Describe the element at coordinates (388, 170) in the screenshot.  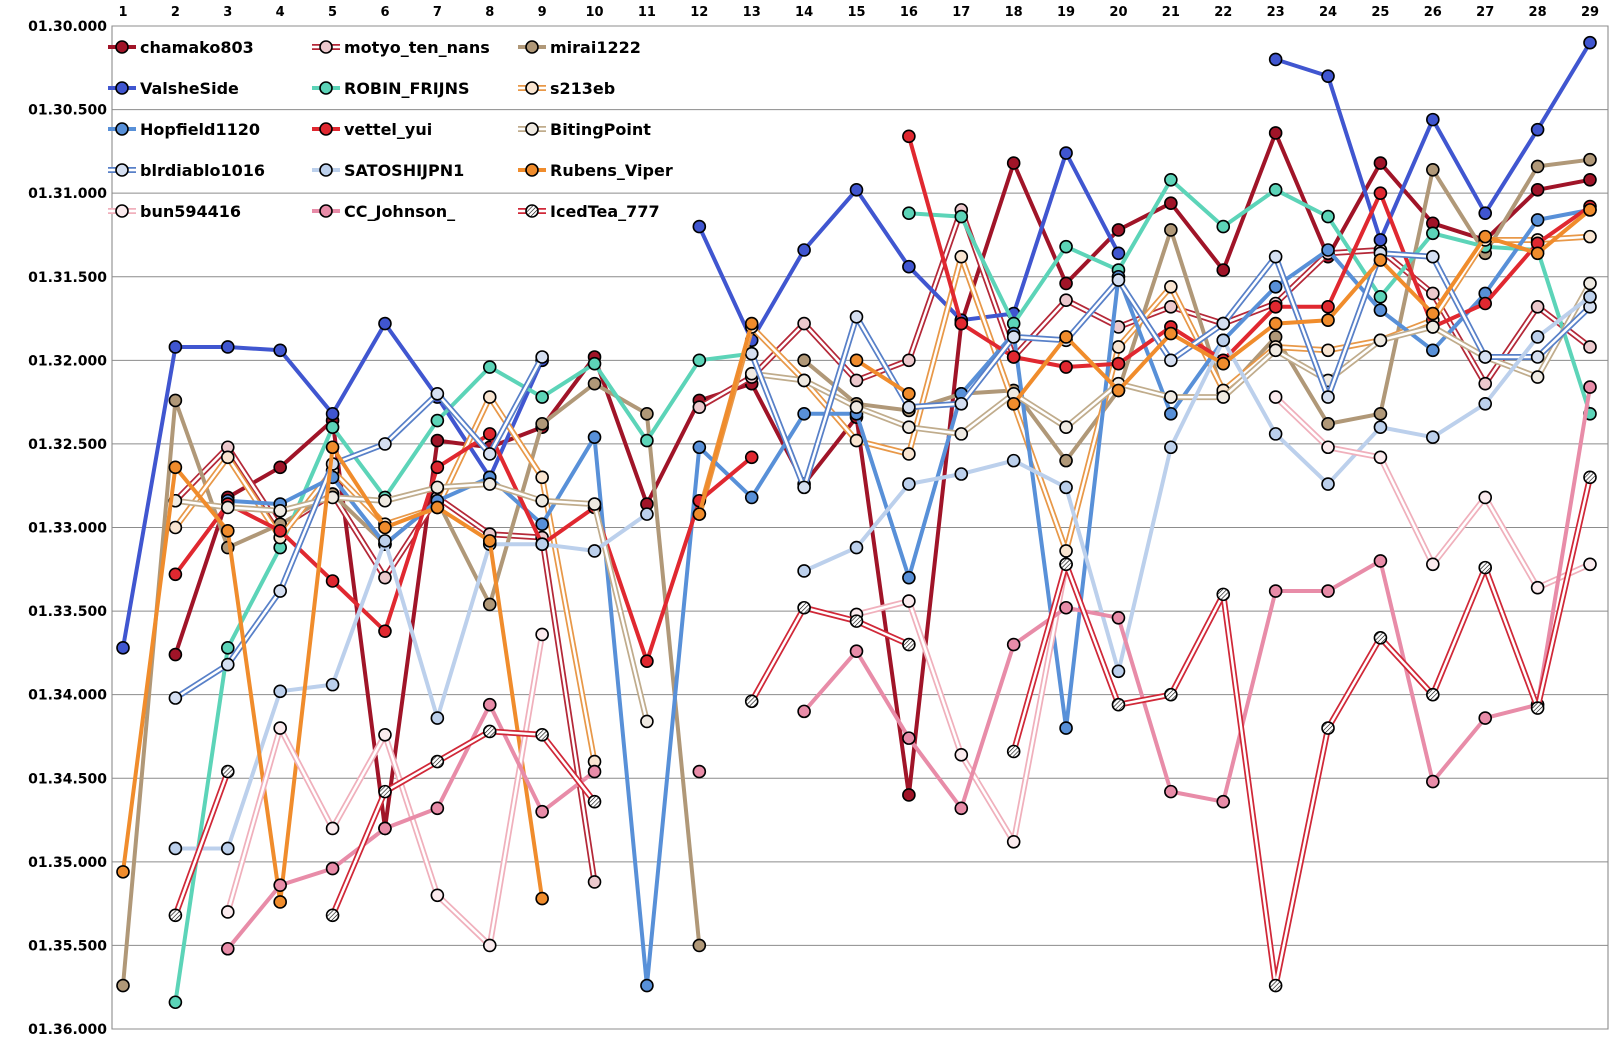
I see `legend-item-SATOSHIJPN1: SATOSHIJPN1` at that location.